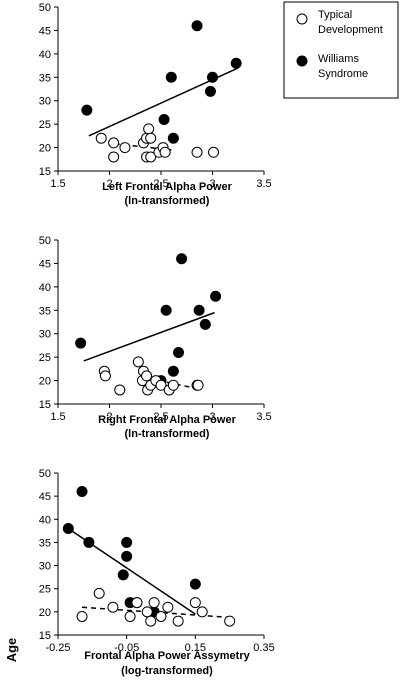 This screenshot has width=400, height=690. Describe the element at coordinates (167, 434) in the screenshot. I see `x-axis-label-line2: (ln-transformed)` at that location.